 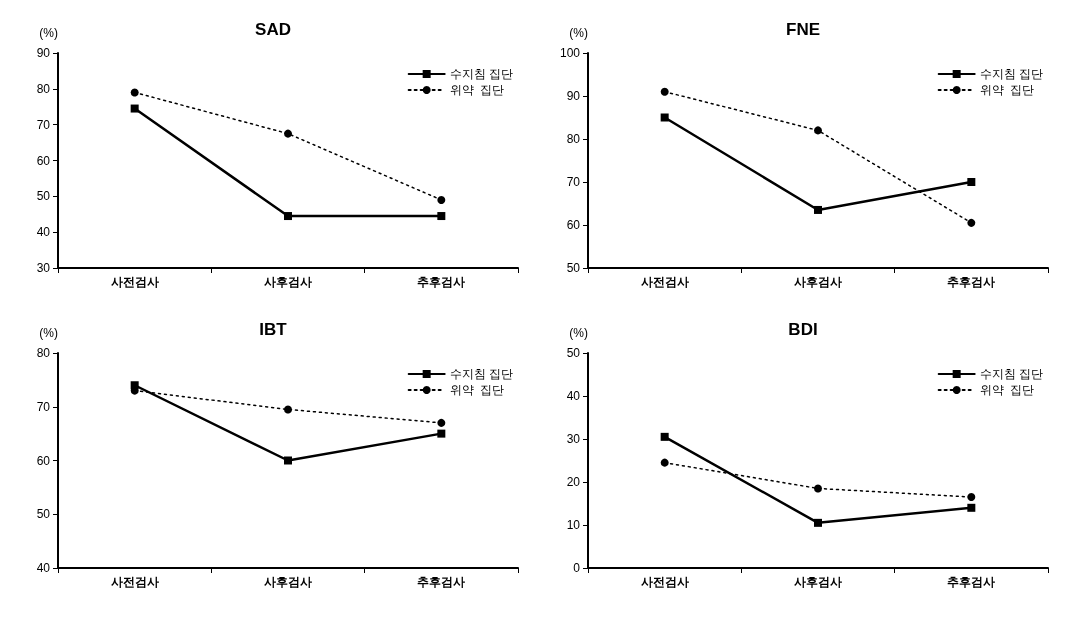 I want to click on chart-title: IBT, so click(x=273, y=329).